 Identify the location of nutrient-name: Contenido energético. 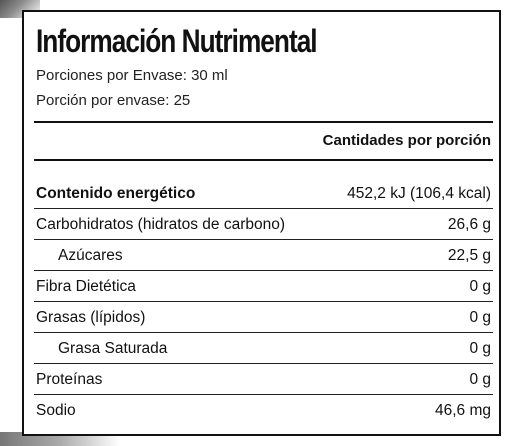
(116, 193).